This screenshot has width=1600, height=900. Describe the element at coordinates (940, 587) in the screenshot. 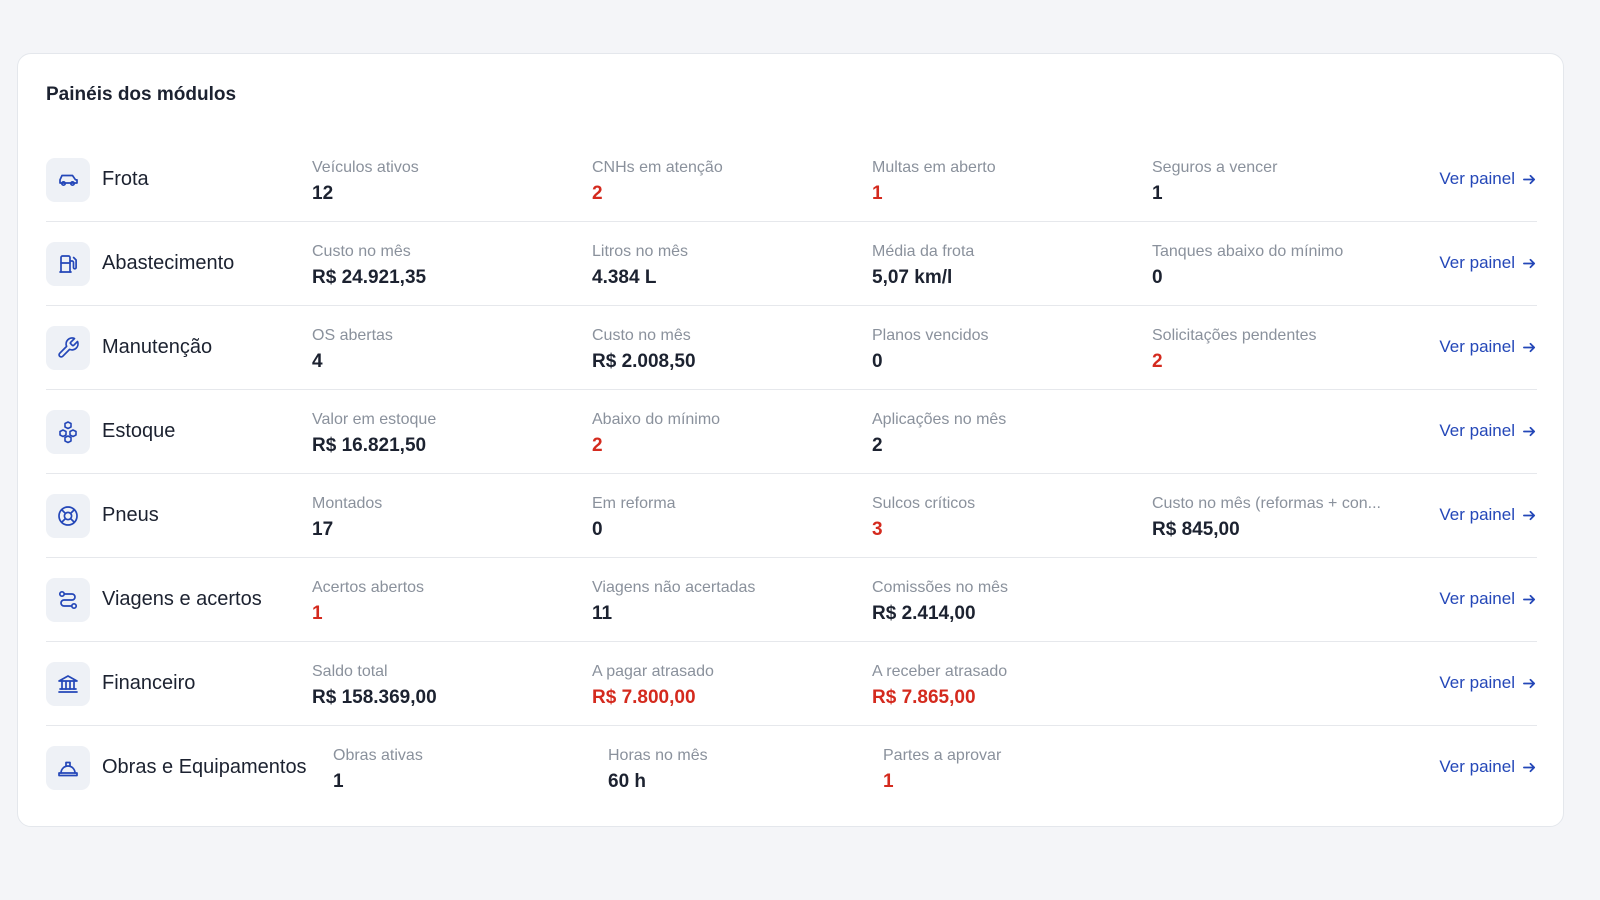

I see `metric-label: Comissões no mês` at that location.